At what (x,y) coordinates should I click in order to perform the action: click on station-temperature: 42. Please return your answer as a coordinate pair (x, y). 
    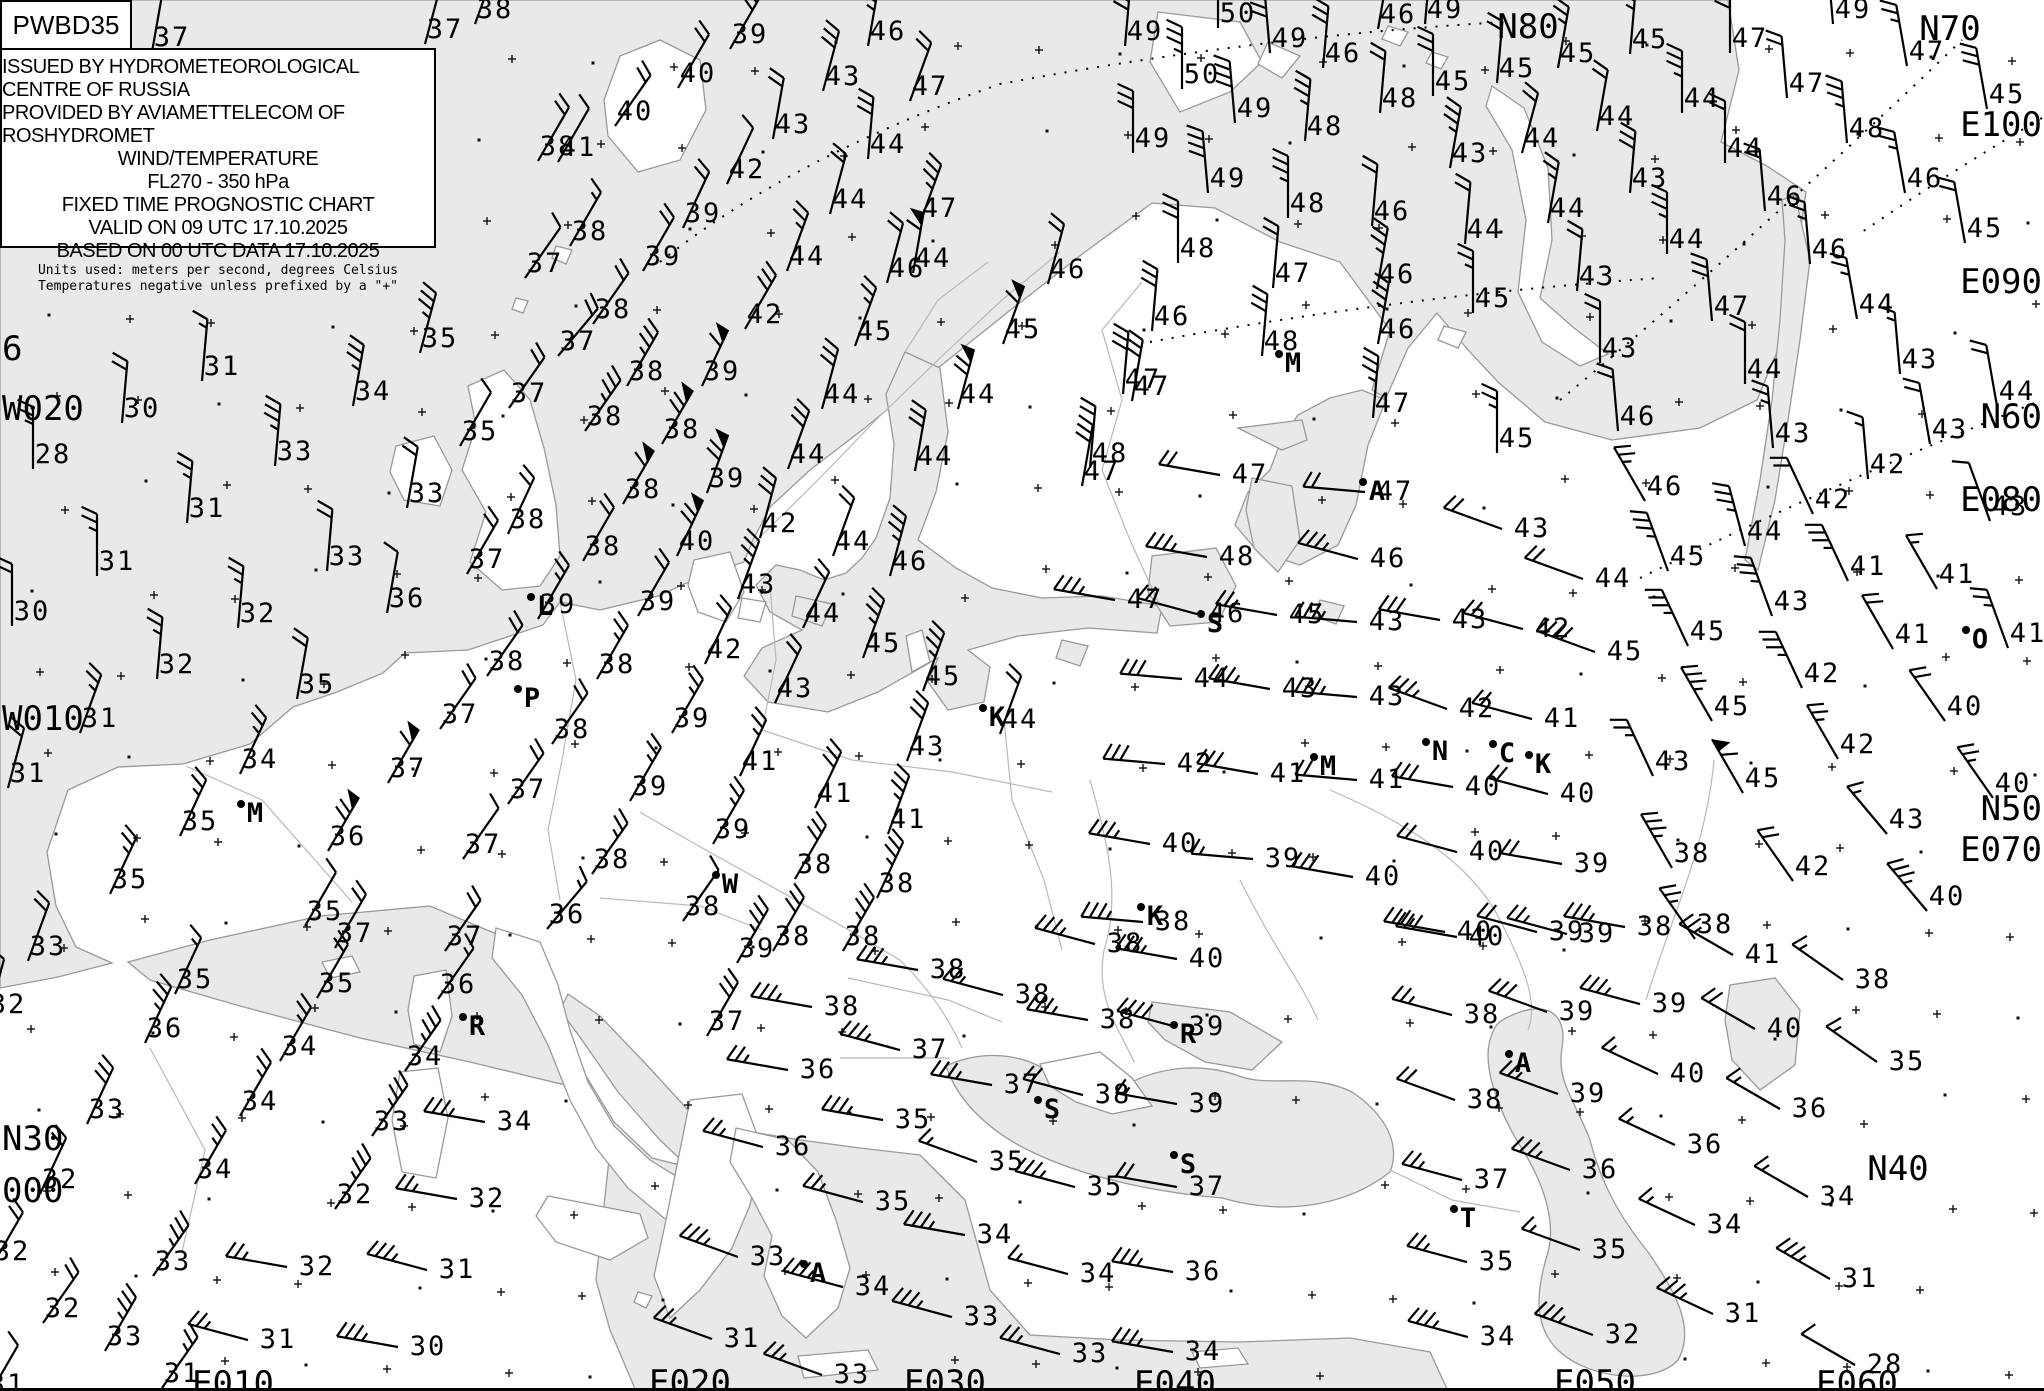
    Looking at the image, I should click on (780, 523).